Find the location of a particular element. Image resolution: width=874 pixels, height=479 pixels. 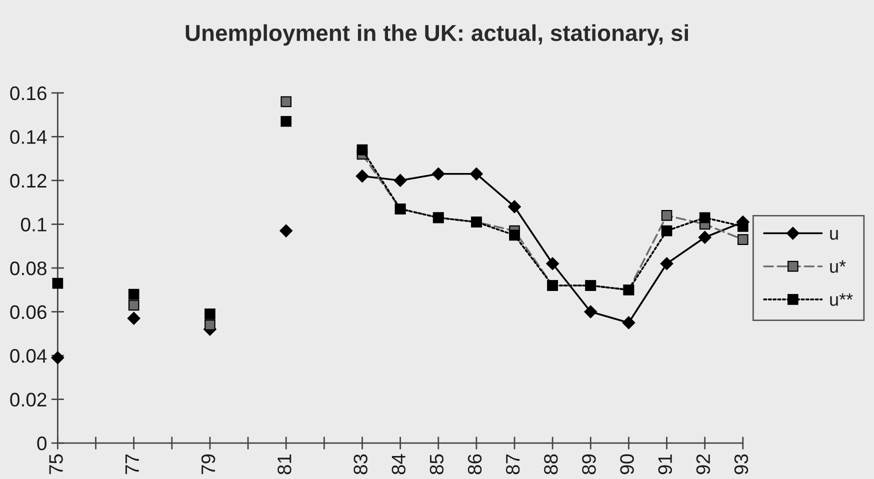

x-tick-label: 83 is located at coordinates (361, 464).